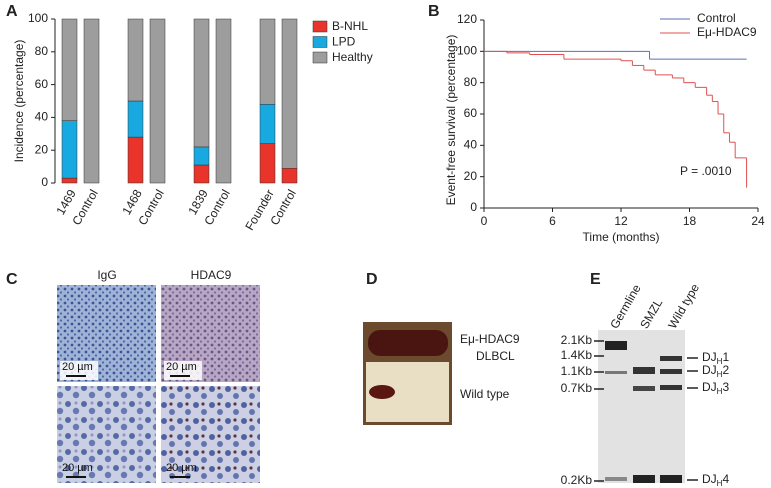 Image resolution: width=771 pixels, height=488 pixels. I want to click on x-tick-label: 12, so click(621, 221).